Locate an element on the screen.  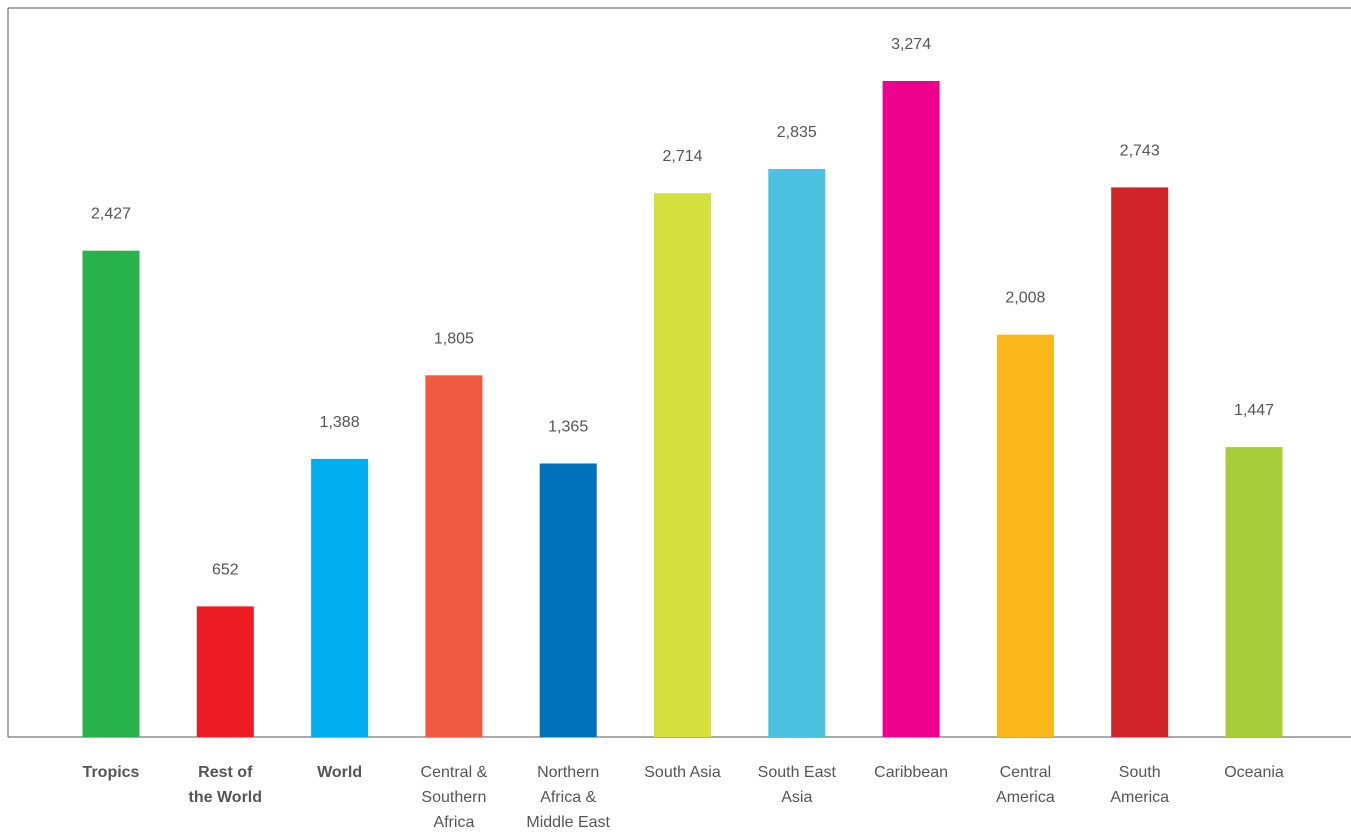
category-label-line: Africa & is located at coordinates (568, 797).